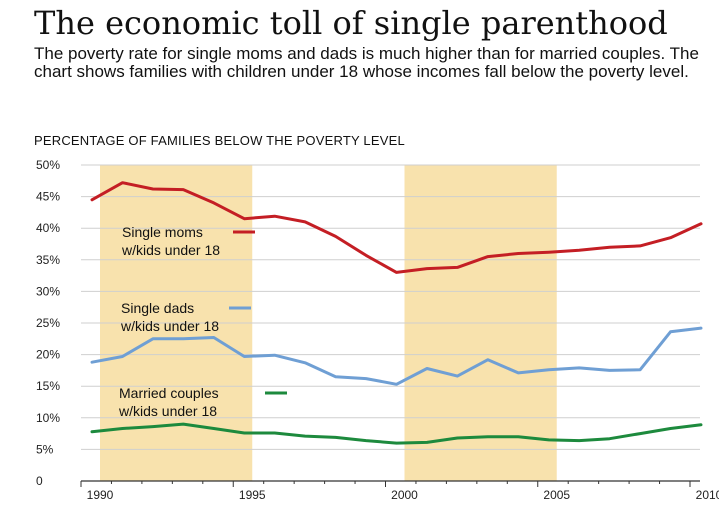  Describe the element at coordinates (351, 23) in the screenshot. I see `chart-title: The economic toll of single parenthood` at that location.